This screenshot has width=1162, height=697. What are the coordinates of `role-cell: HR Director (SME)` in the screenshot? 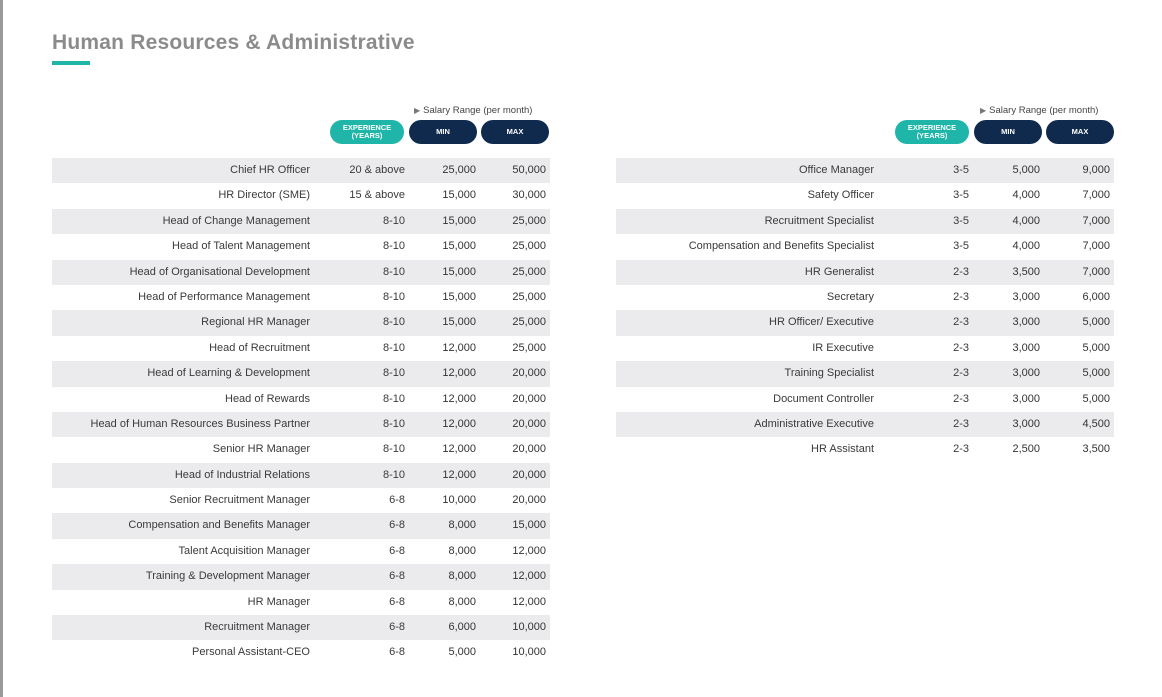 It's located at (264, 195).